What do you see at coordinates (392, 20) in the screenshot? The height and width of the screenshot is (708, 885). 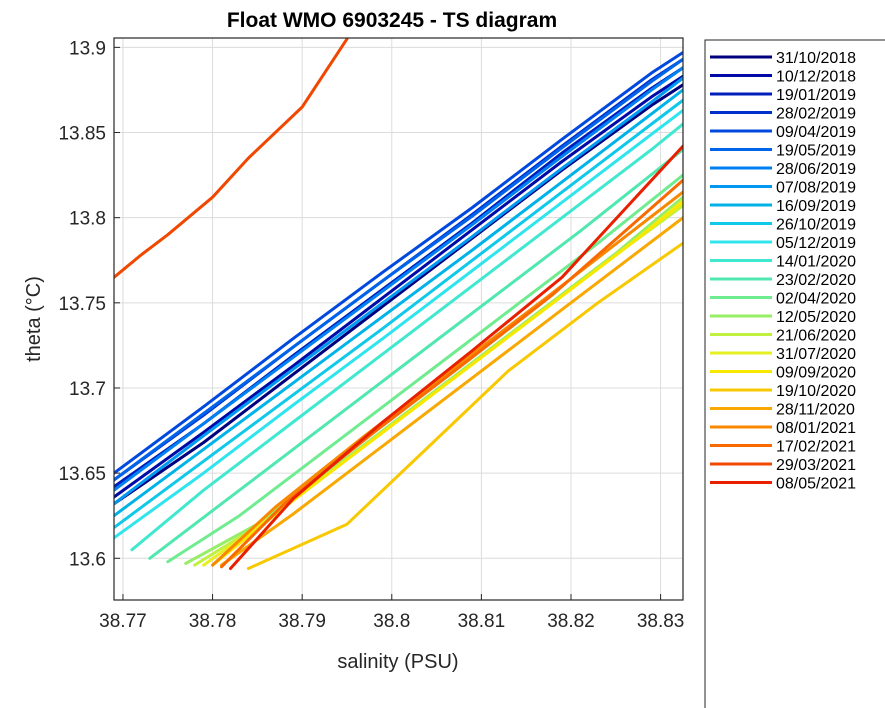 I see `chart-title: Float WMO 6903245 - TS diagram` at bounding box center [392, 20].